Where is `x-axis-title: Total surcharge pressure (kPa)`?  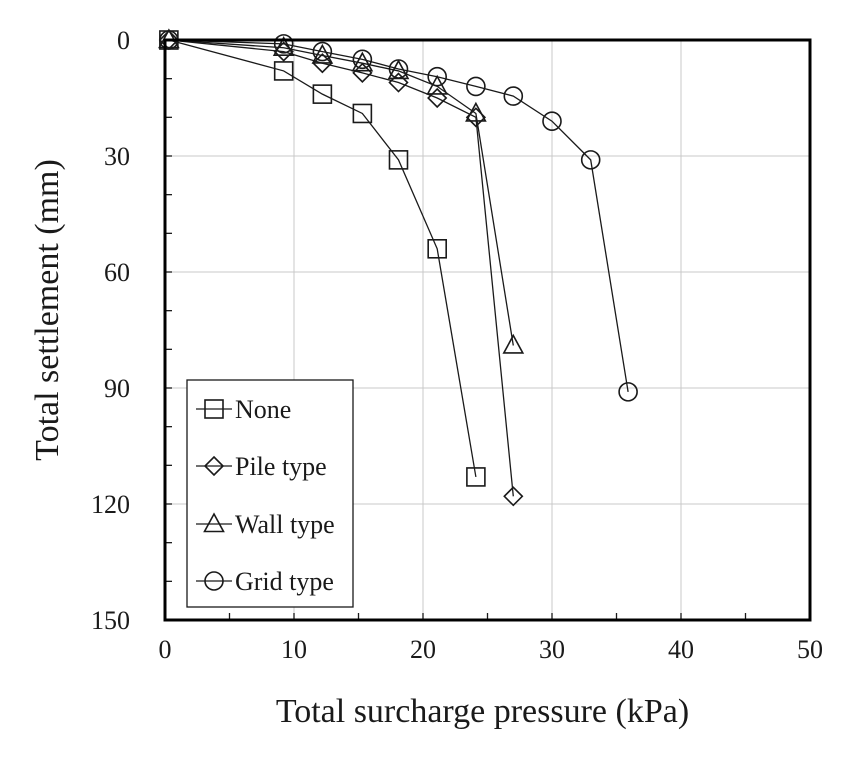
x-axis-title: Total surcharge pressure (kPa) is located at coordinates (482, 711).